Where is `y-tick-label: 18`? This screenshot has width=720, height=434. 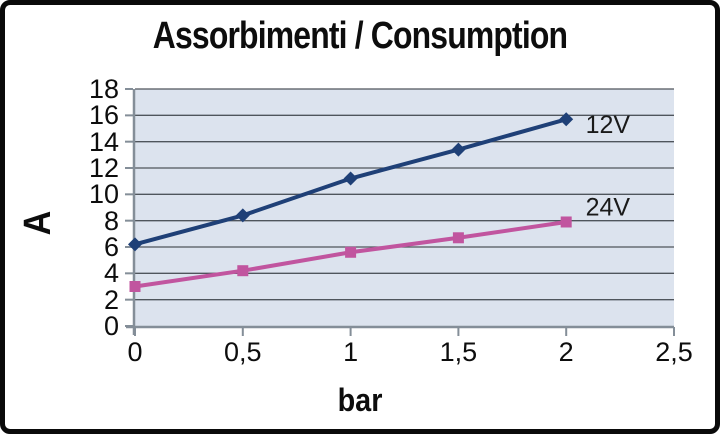
y-tick-label: 18 is located at coordinates (103, 89).